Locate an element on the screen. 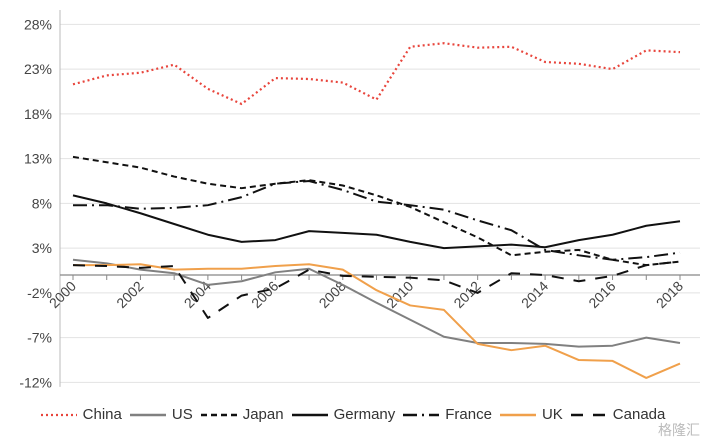 This screenshot has height=444, width=704. legend-item-uk: UK is located at coordinates (530, 414).